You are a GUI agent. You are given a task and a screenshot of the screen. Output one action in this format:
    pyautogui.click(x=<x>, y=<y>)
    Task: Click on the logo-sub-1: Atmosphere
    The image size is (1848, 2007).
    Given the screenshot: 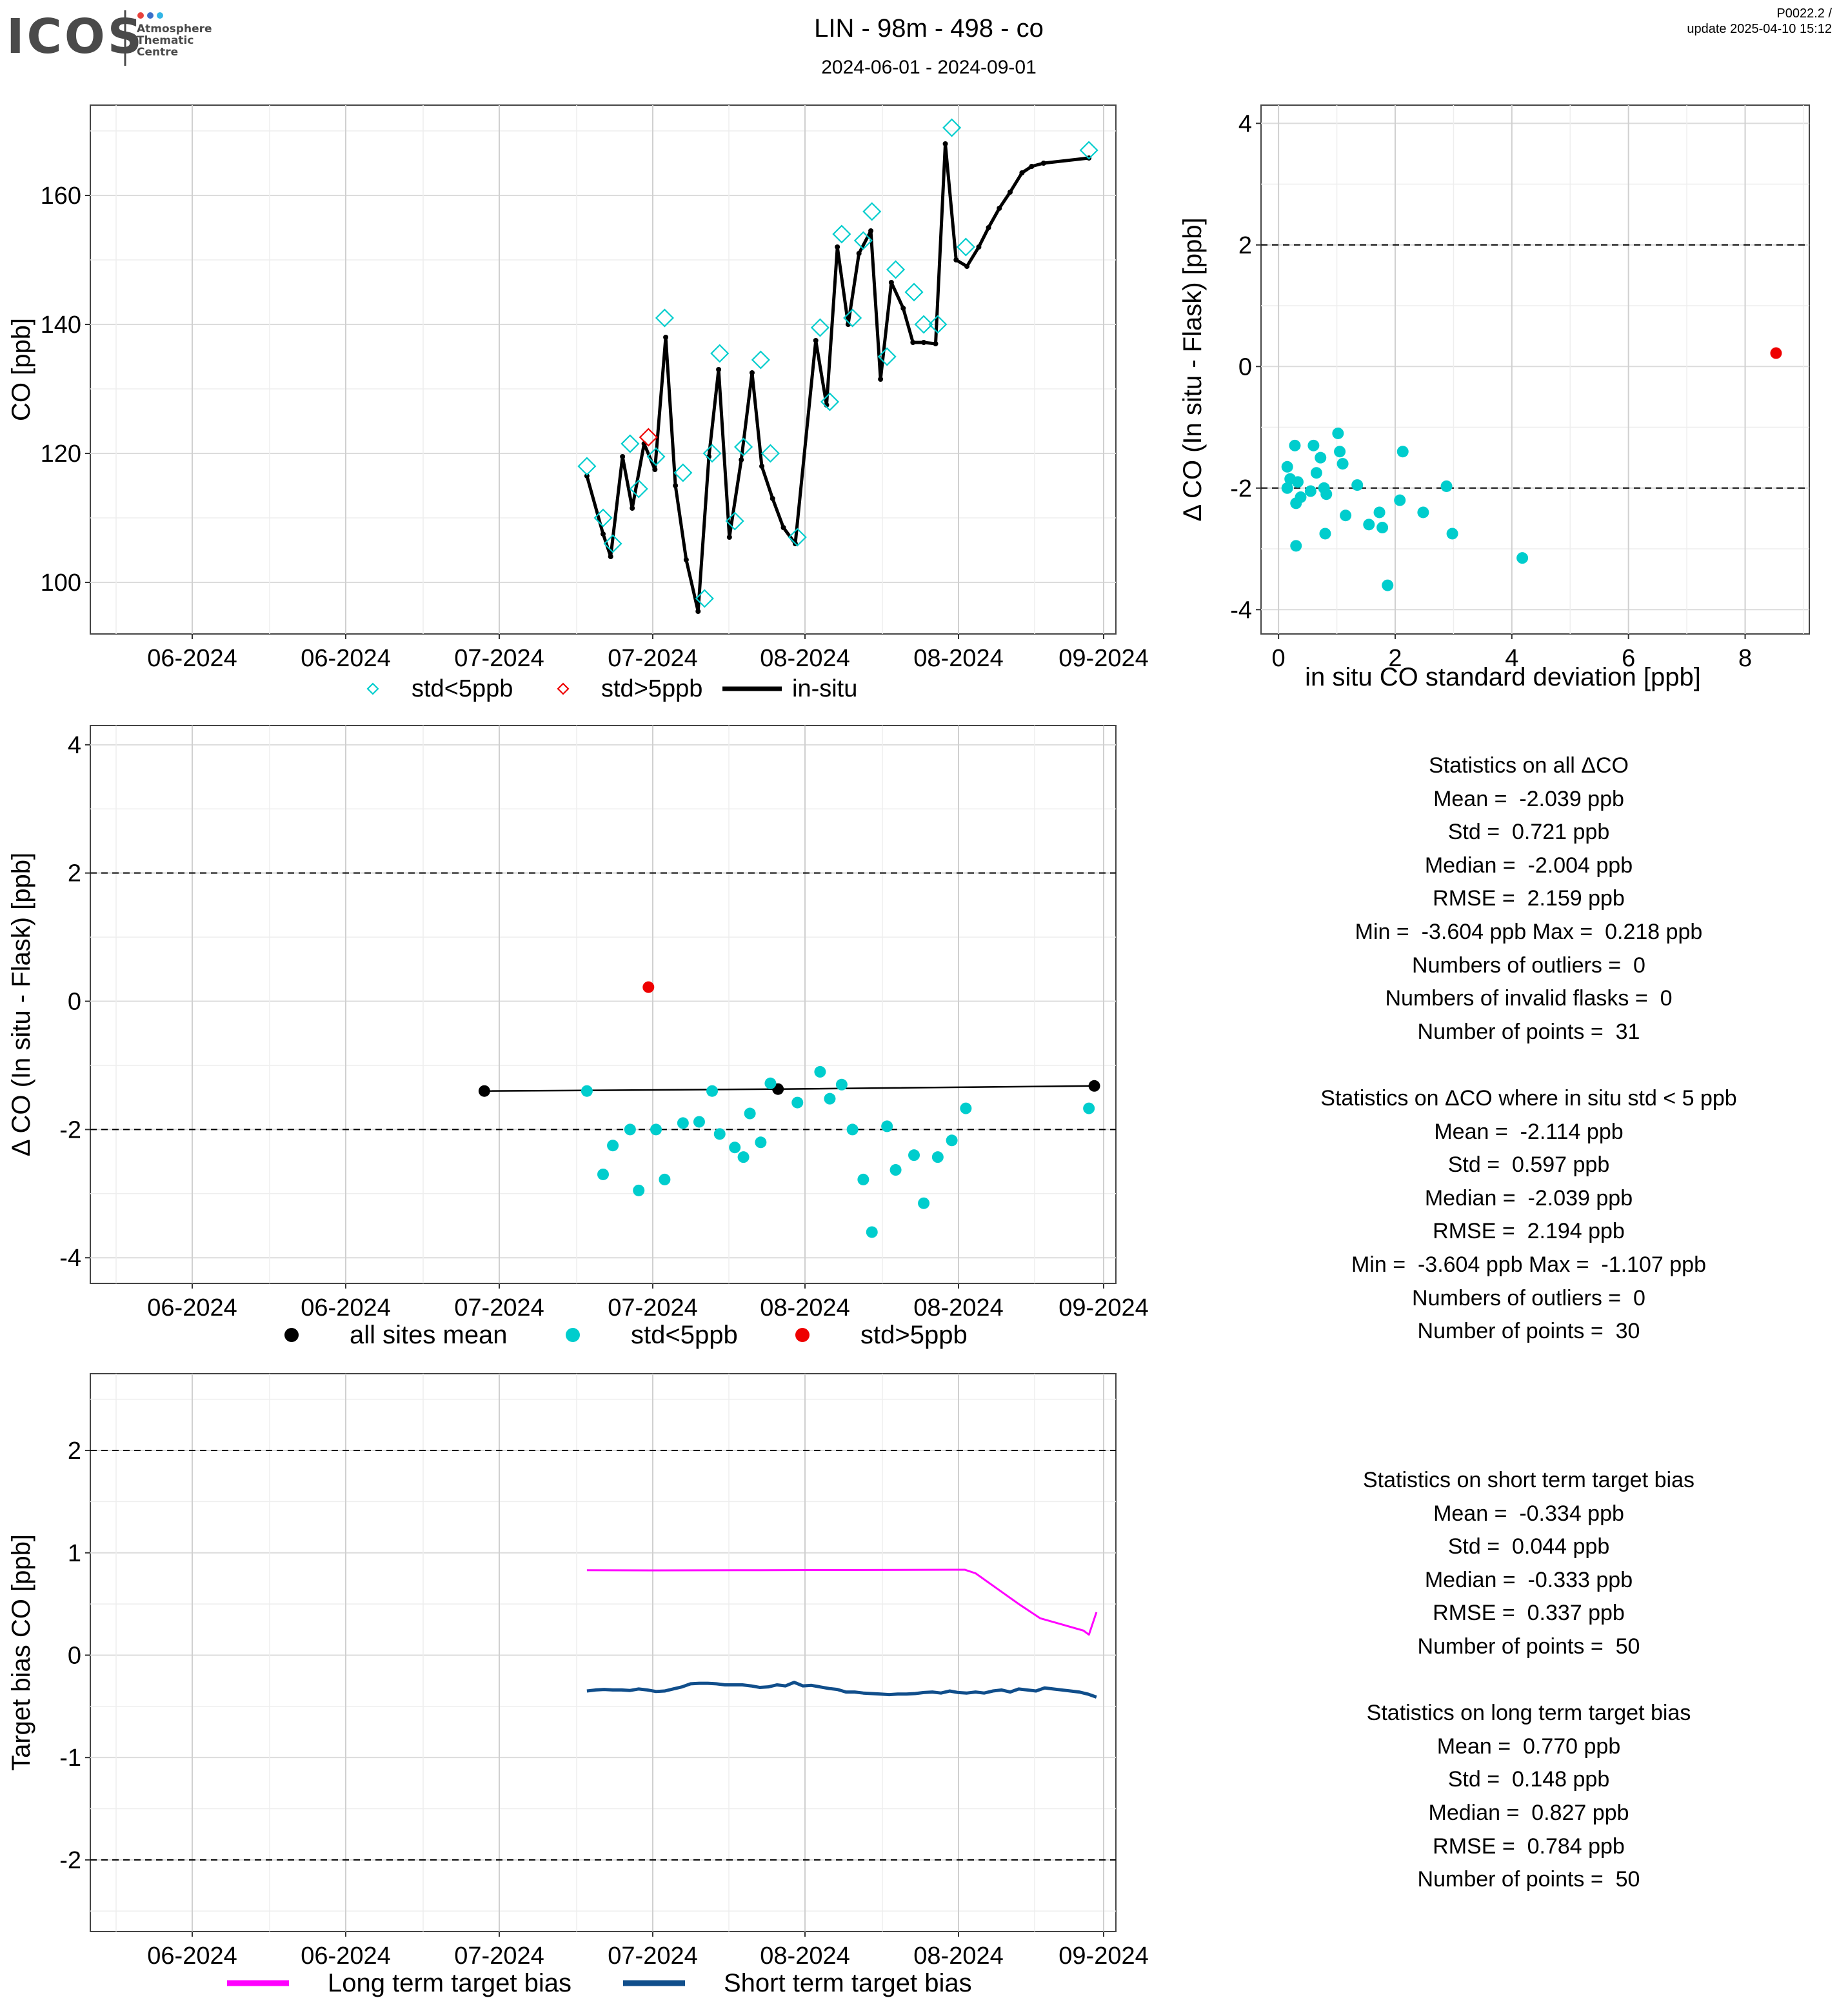 What is the action you would take?
    pyautogui.click(x=175, y=29)
    